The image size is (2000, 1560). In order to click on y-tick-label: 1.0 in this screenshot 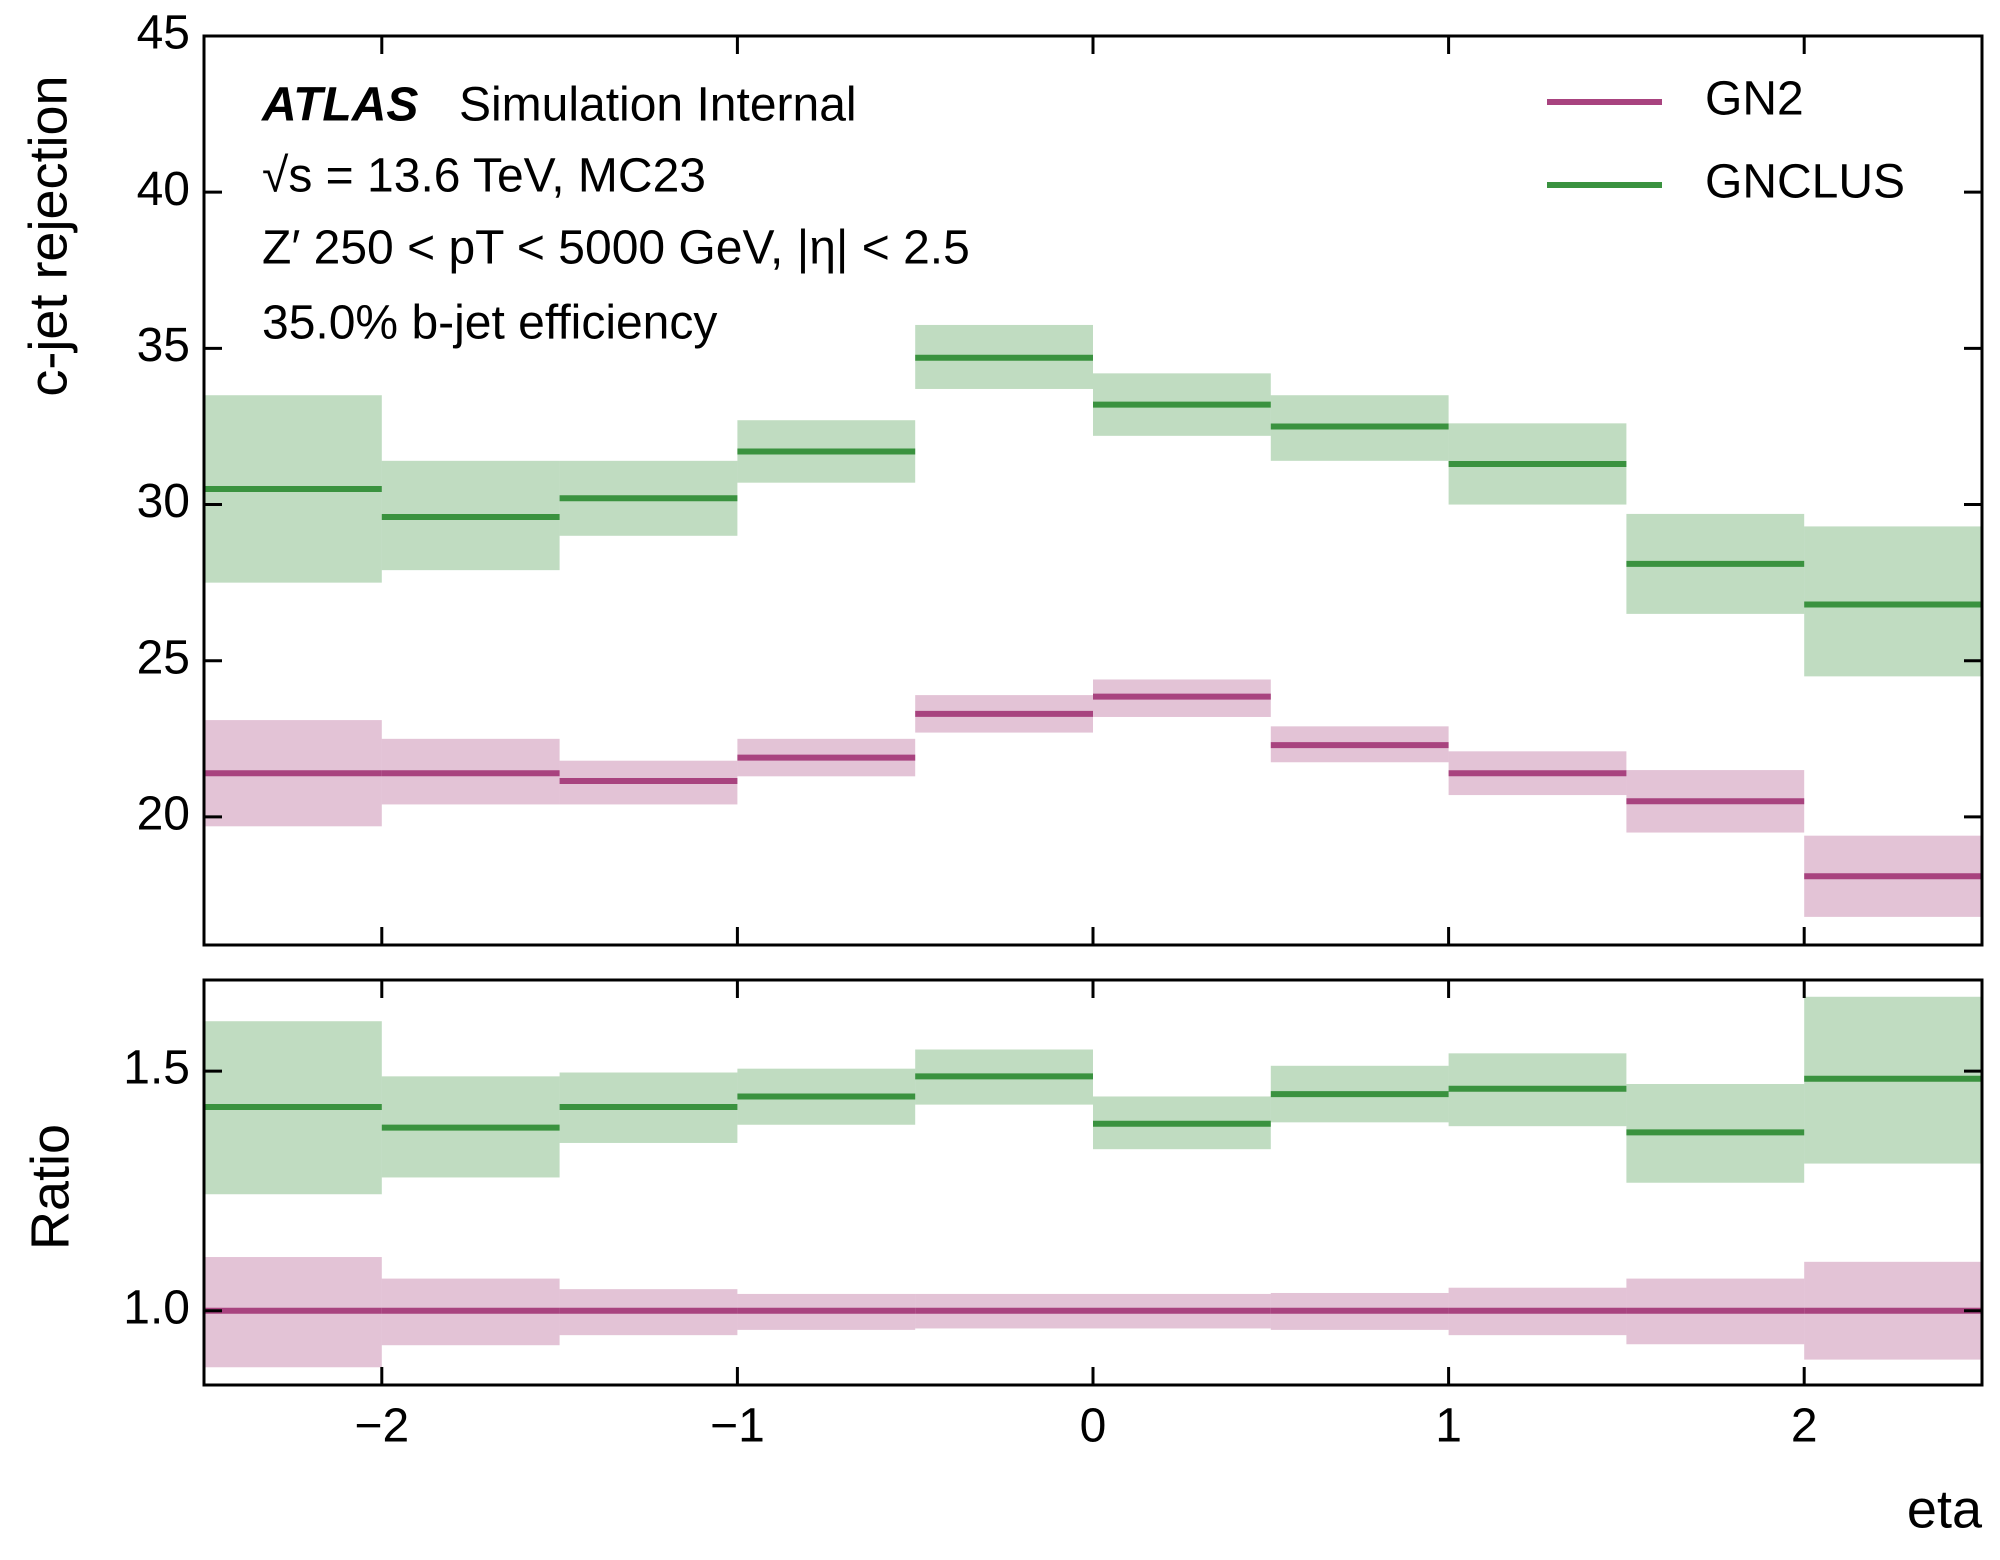, I will do `click(156, 1307)`.